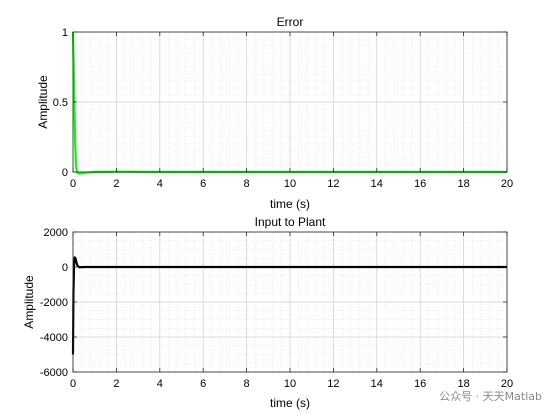 Image resolution: width=560 pixels, height=420 pixels. I want to click on input-y-tick-label: -6000, so click(54, 373).